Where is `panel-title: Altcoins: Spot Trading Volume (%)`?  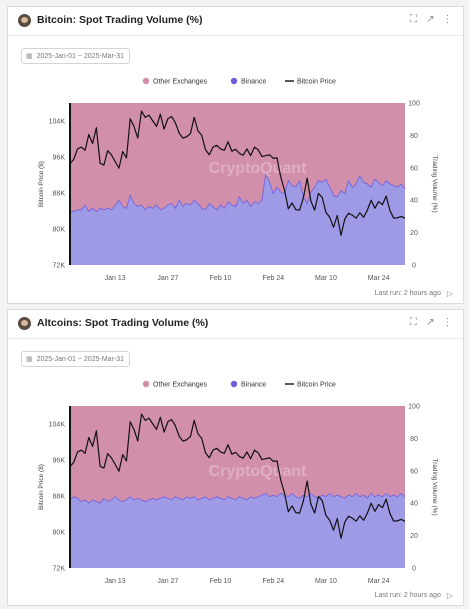 panel-title: Altcoins: Spot Trading Volume (%) is located at coordinates (123, 323).